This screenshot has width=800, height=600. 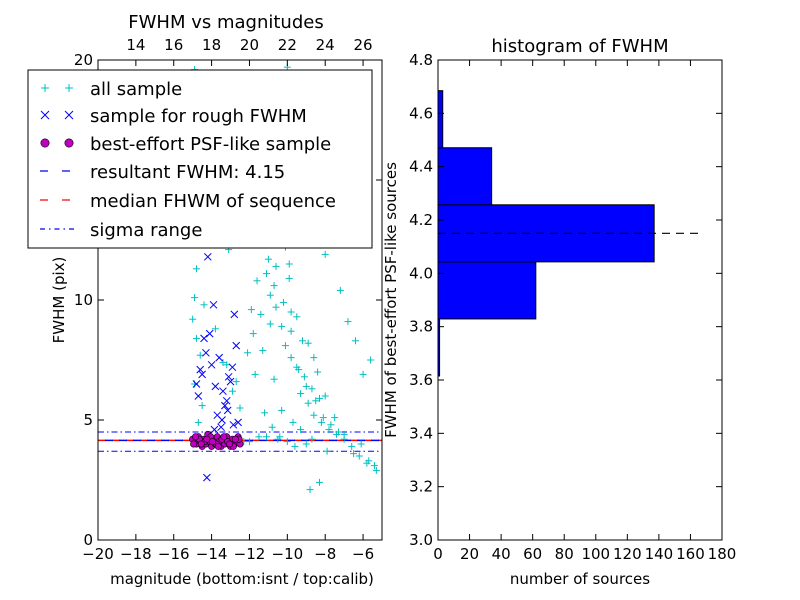 What do you see at coordinates (57, 143) in the screenshot?
I see `legend-circle-marker` at bounding box center [57, 143].